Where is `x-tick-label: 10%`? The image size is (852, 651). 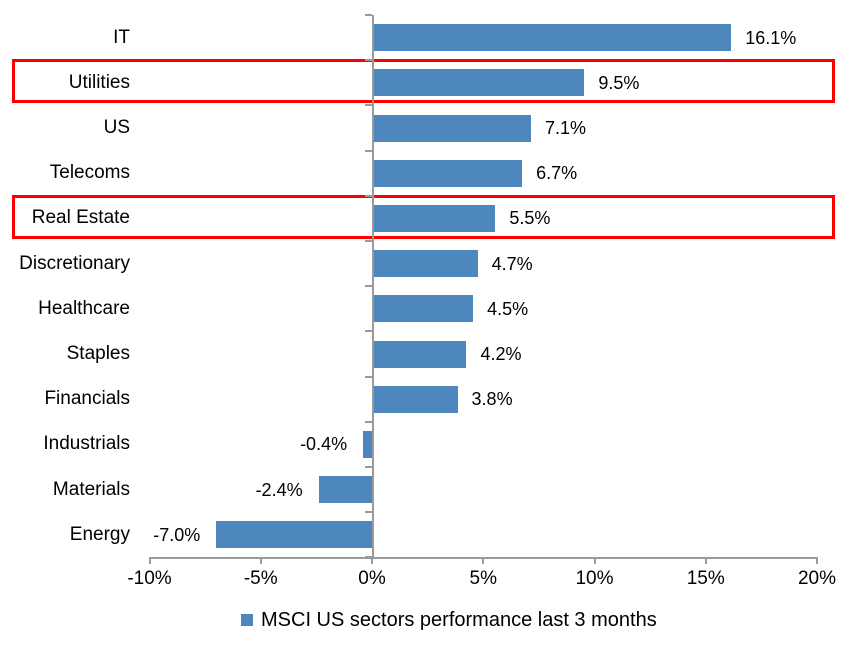 x-tick-label: 10% is located at coordinates (594, 579).